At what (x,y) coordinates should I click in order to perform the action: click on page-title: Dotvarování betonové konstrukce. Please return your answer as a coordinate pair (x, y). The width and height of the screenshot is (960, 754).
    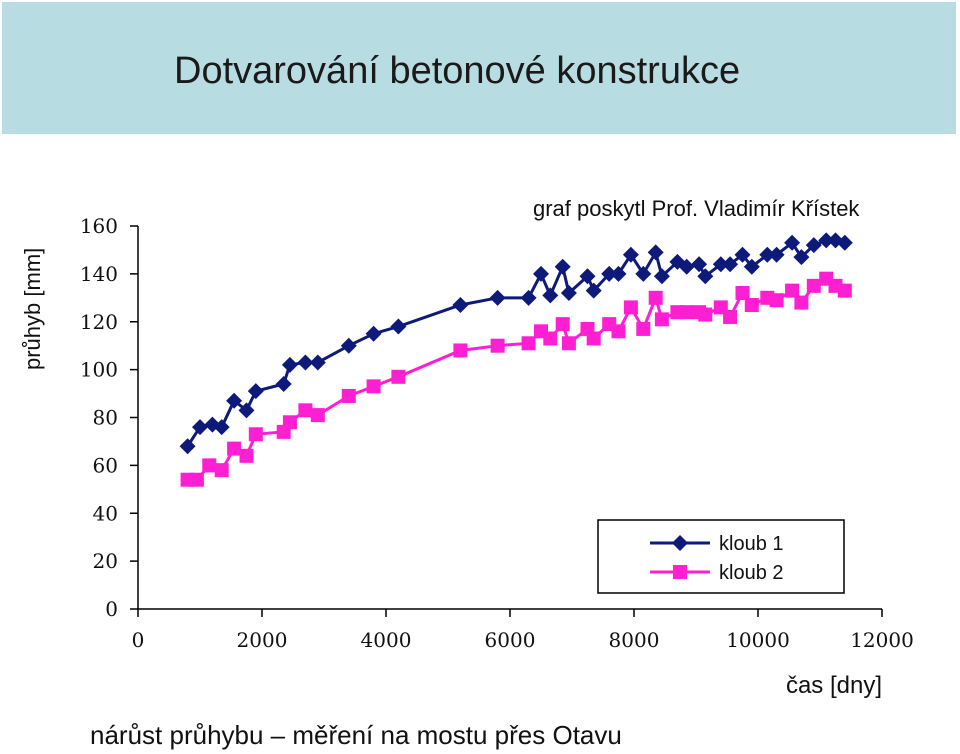
    Looking at the image, I should click on (457, 71).